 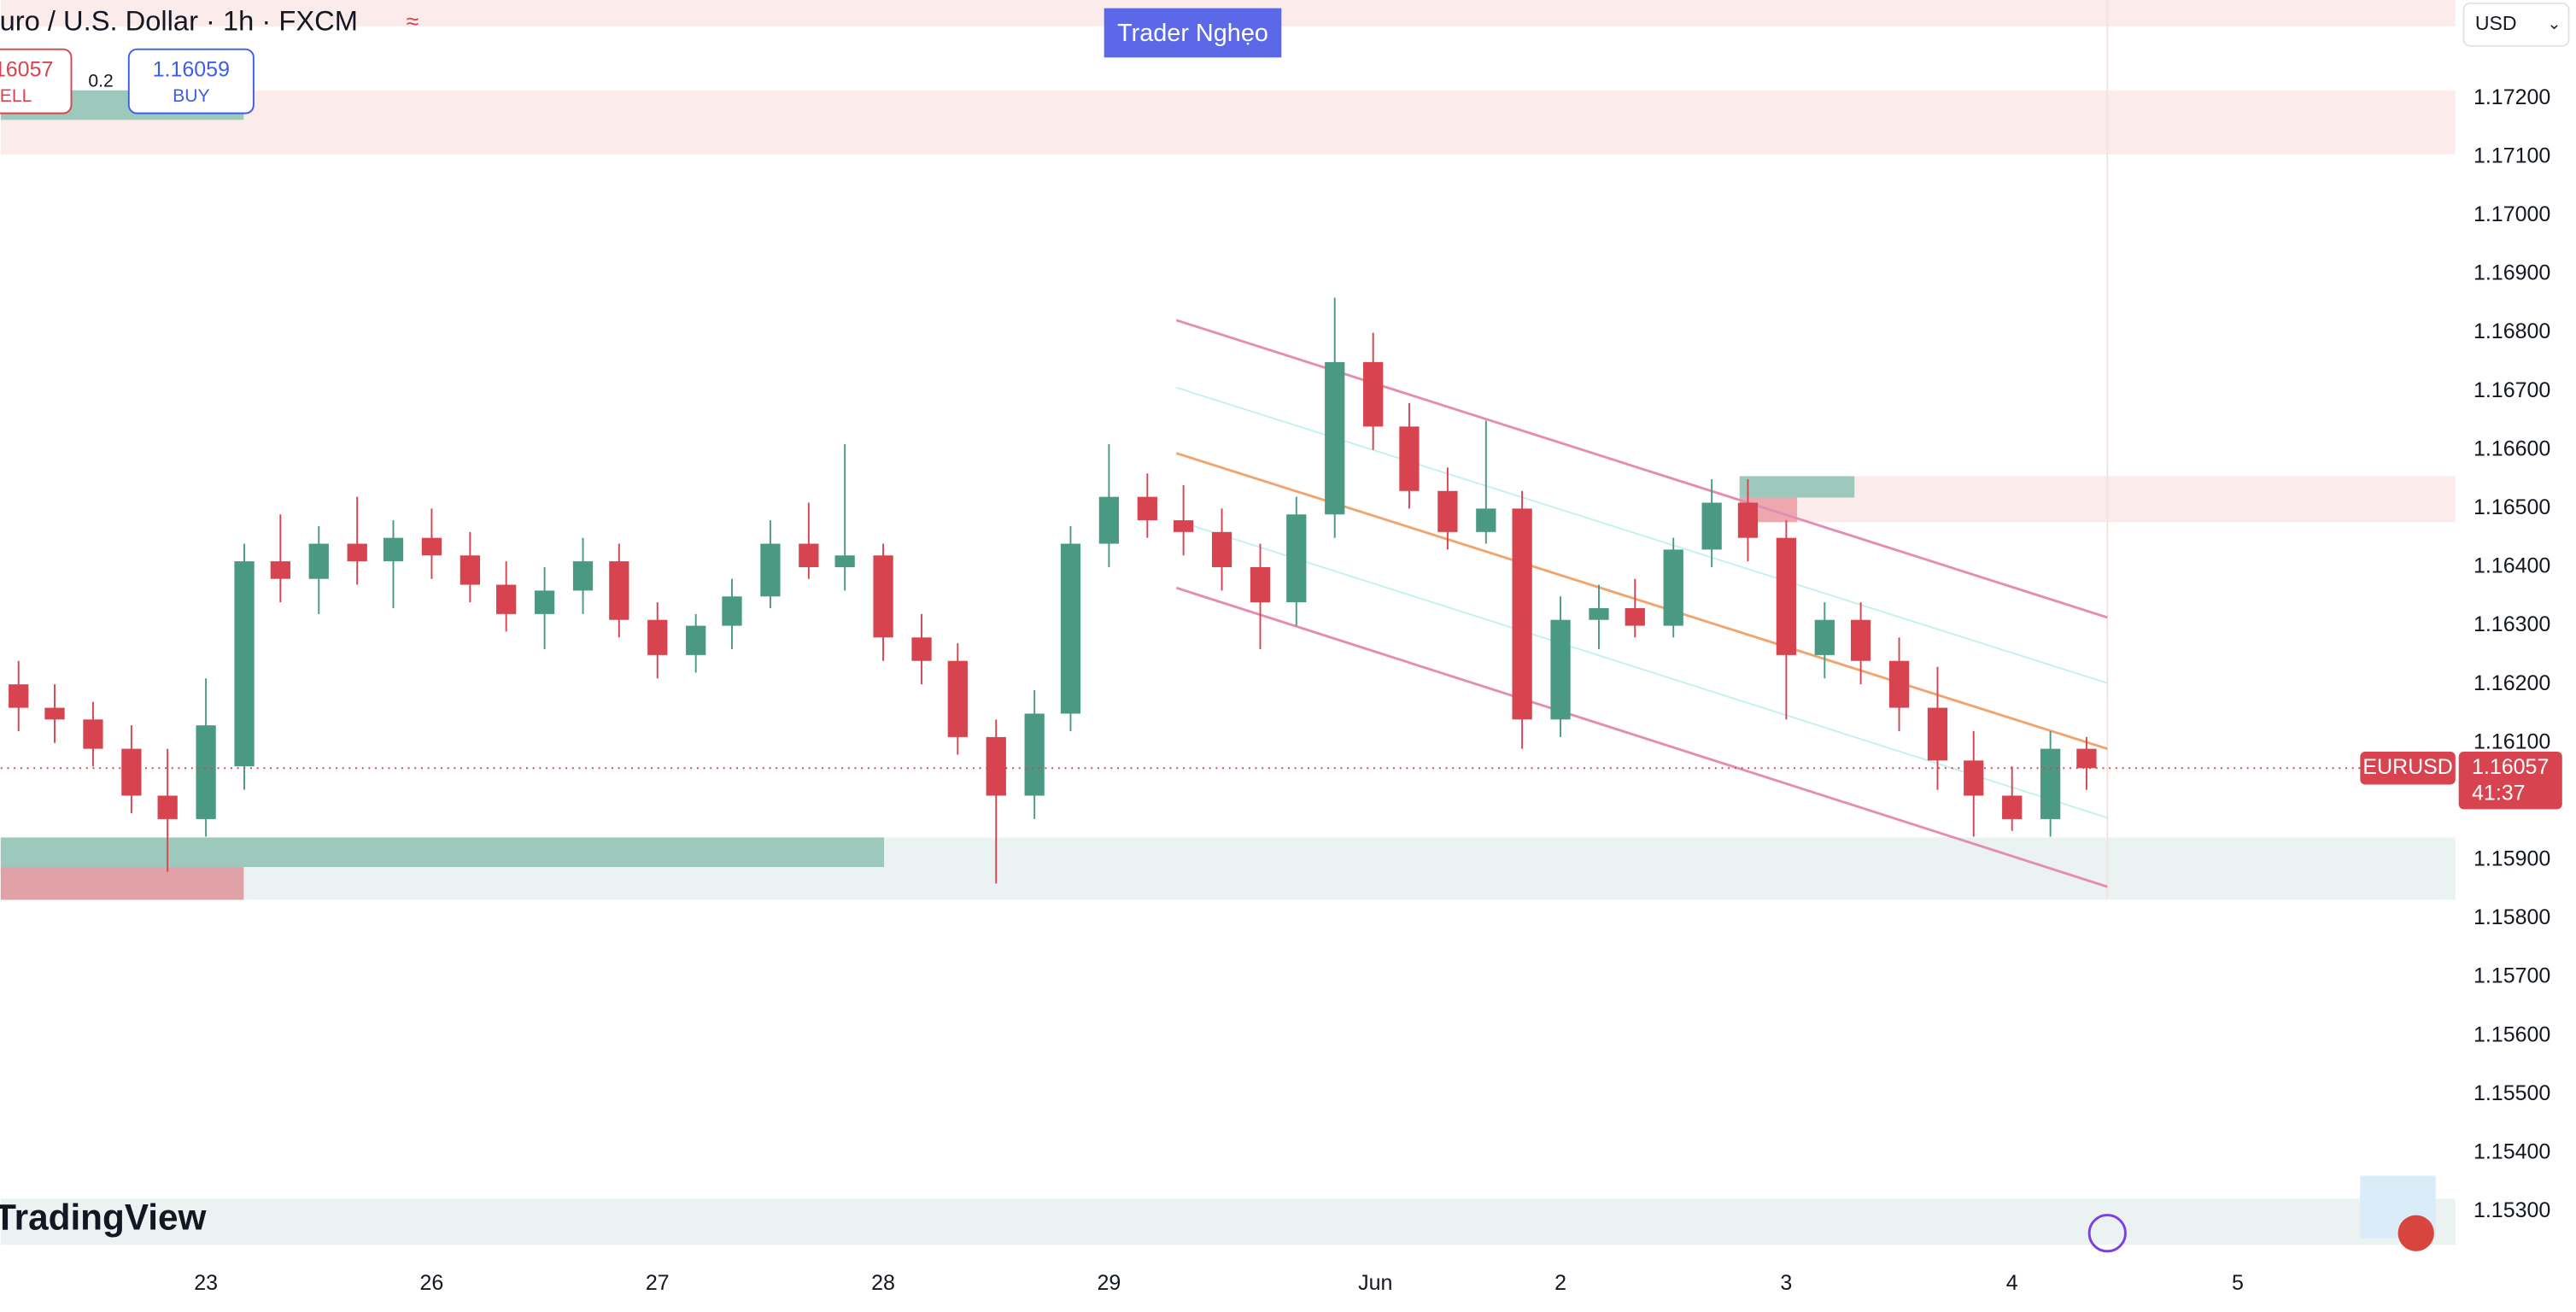 I want to click on x-tick-label: 29, so click(x=1109, y=1283).